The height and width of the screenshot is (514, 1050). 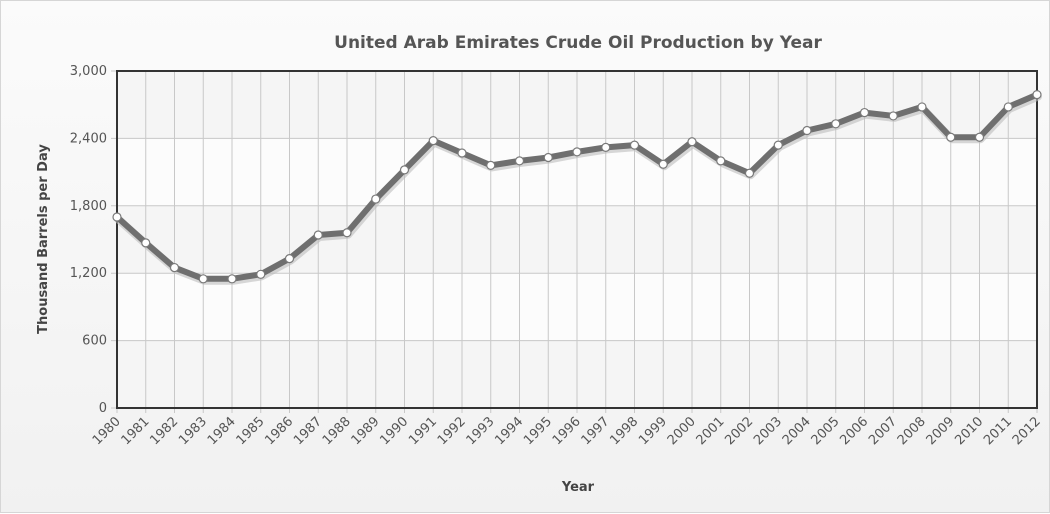 I want to click on x-tick-label: 1991, so click(x=423, y=431).